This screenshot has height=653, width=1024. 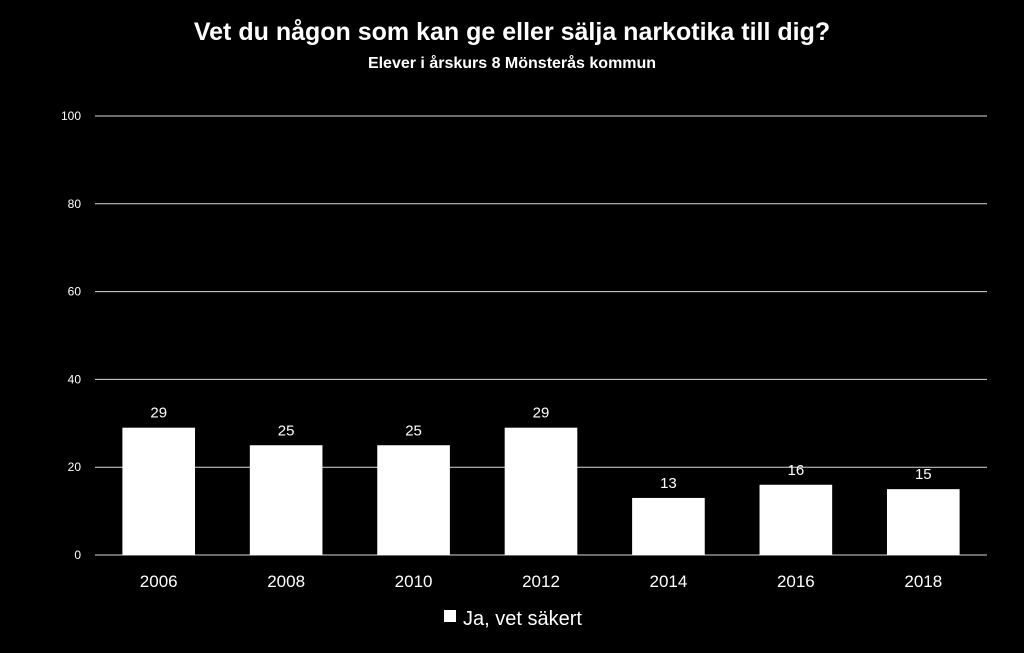 I want to click on y-tick-label-20: 20, so click(x=75, y=467).